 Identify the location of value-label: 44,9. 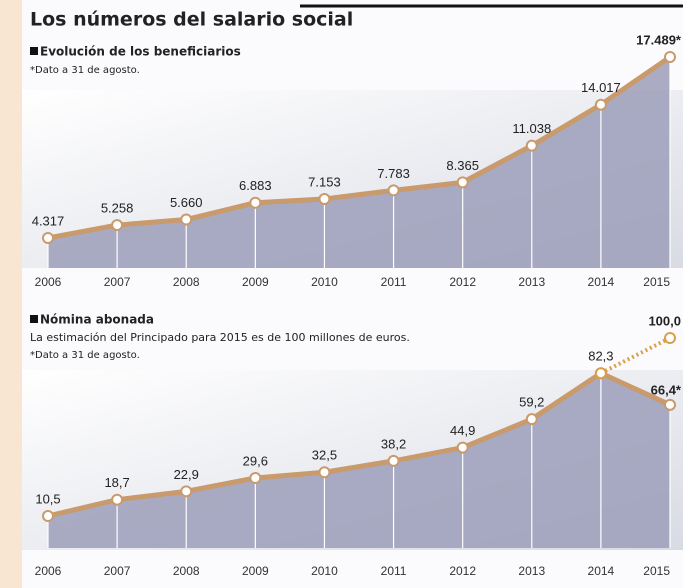
(462, 430).